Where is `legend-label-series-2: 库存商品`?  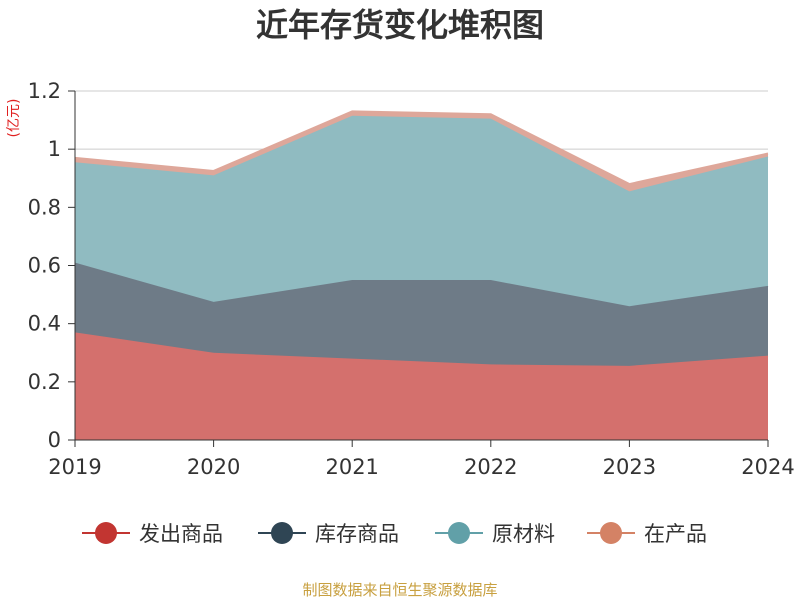 legend-label-series-2: 库存商品 is located at coordinates (357, 534).